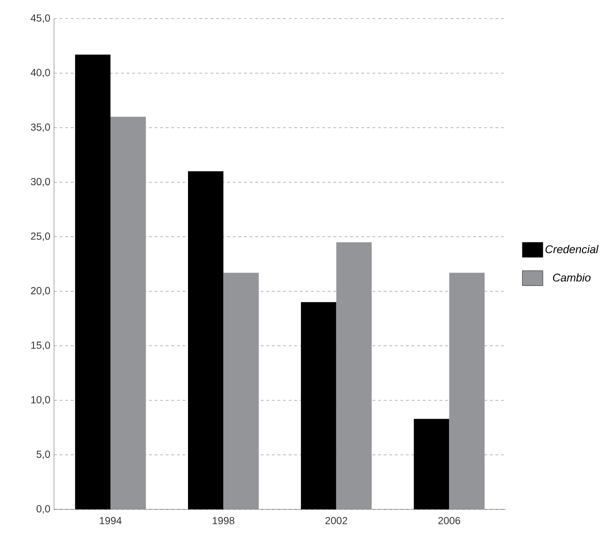 The image size is (603, 544). Describe the element at coordinates (571, 277) in the screenshot. I see `legend-label: Cambio` at that location.